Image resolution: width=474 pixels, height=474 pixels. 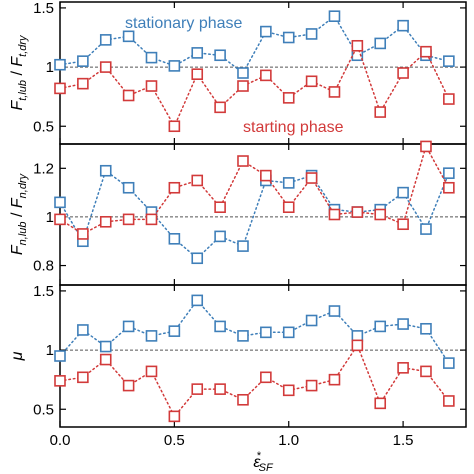 What do you see at coordinates (288, 440) in the screenshot?
I see `x-tick-label: 1.0` at bounding box center [288, 440].